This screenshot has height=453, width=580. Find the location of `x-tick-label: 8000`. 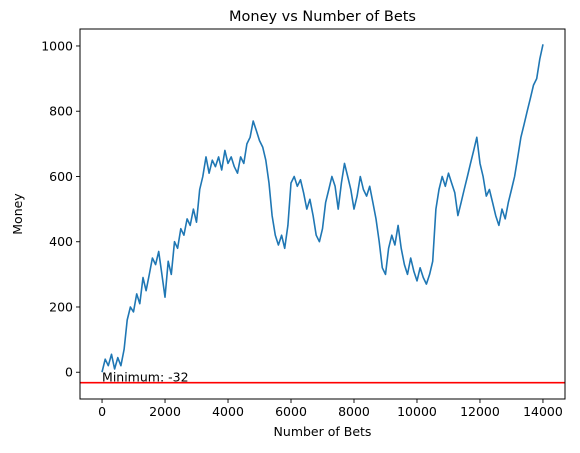

x-tick-label: 8000 is located at coordinates (354, 411).